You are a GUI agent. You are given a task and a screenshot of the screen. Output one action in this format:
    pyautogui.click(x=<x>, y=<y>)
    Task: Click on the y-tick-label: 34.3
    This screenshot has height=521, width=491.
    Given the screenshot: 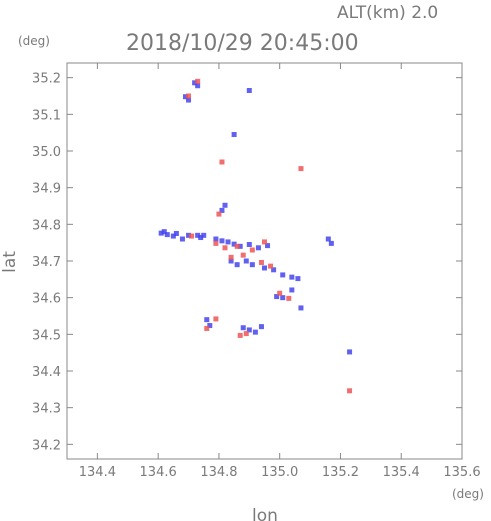 What is the action you would take?
    pyautogui.click(x=46, y=409)
    